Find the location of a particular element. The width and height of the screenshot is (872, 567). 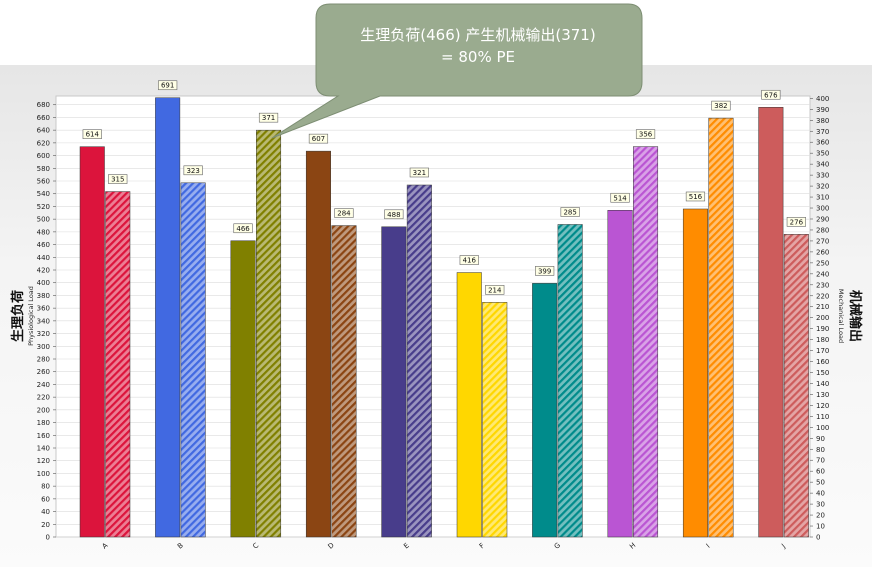

data-label: 466 is located at coordinates (243, 228).